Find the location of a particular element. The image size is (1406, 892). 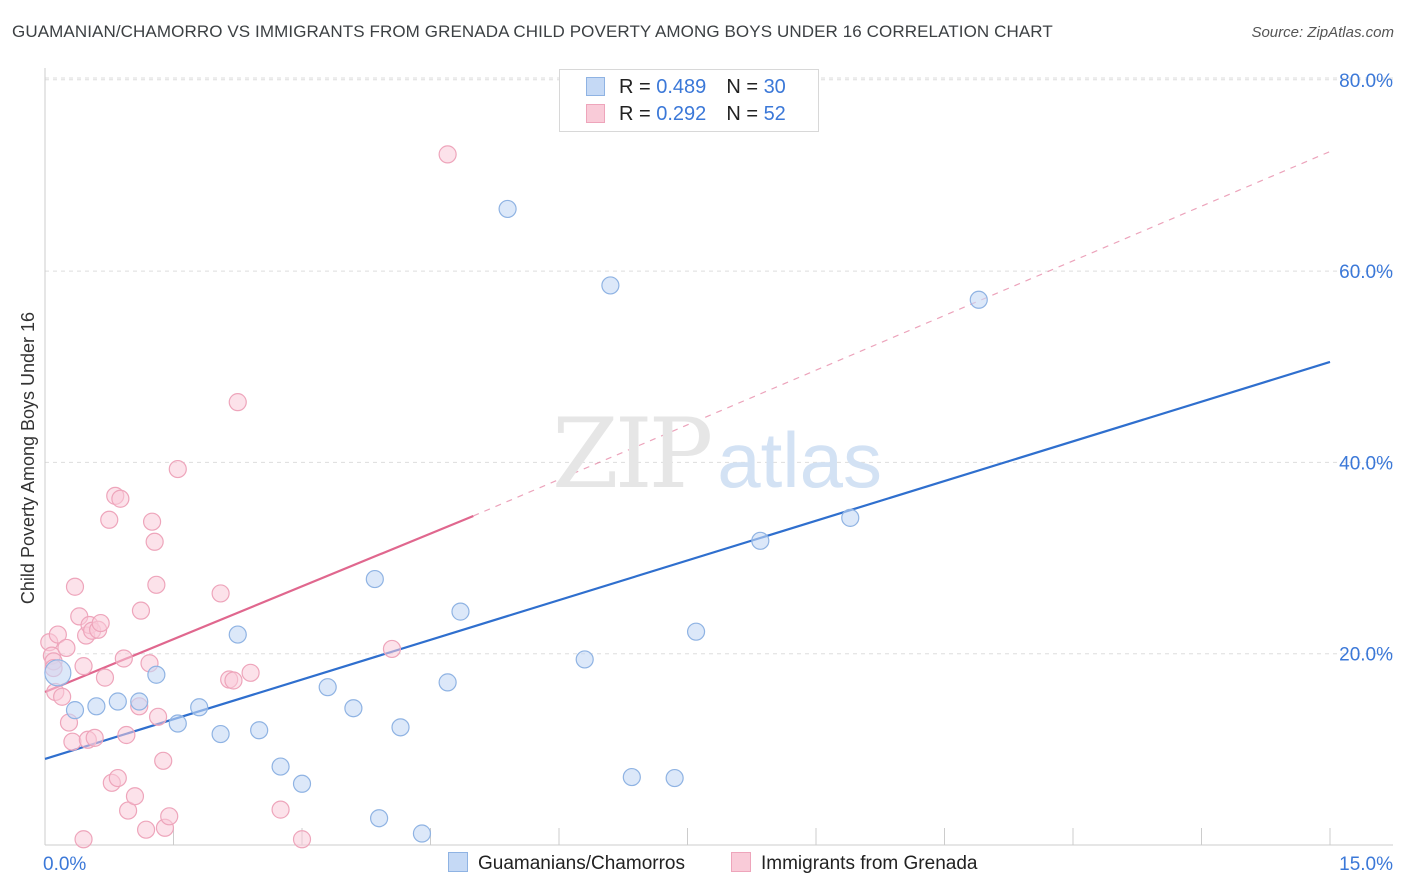

bottom-legend-label: Guamanians/Chamorros is located at coordinates (581, 863).